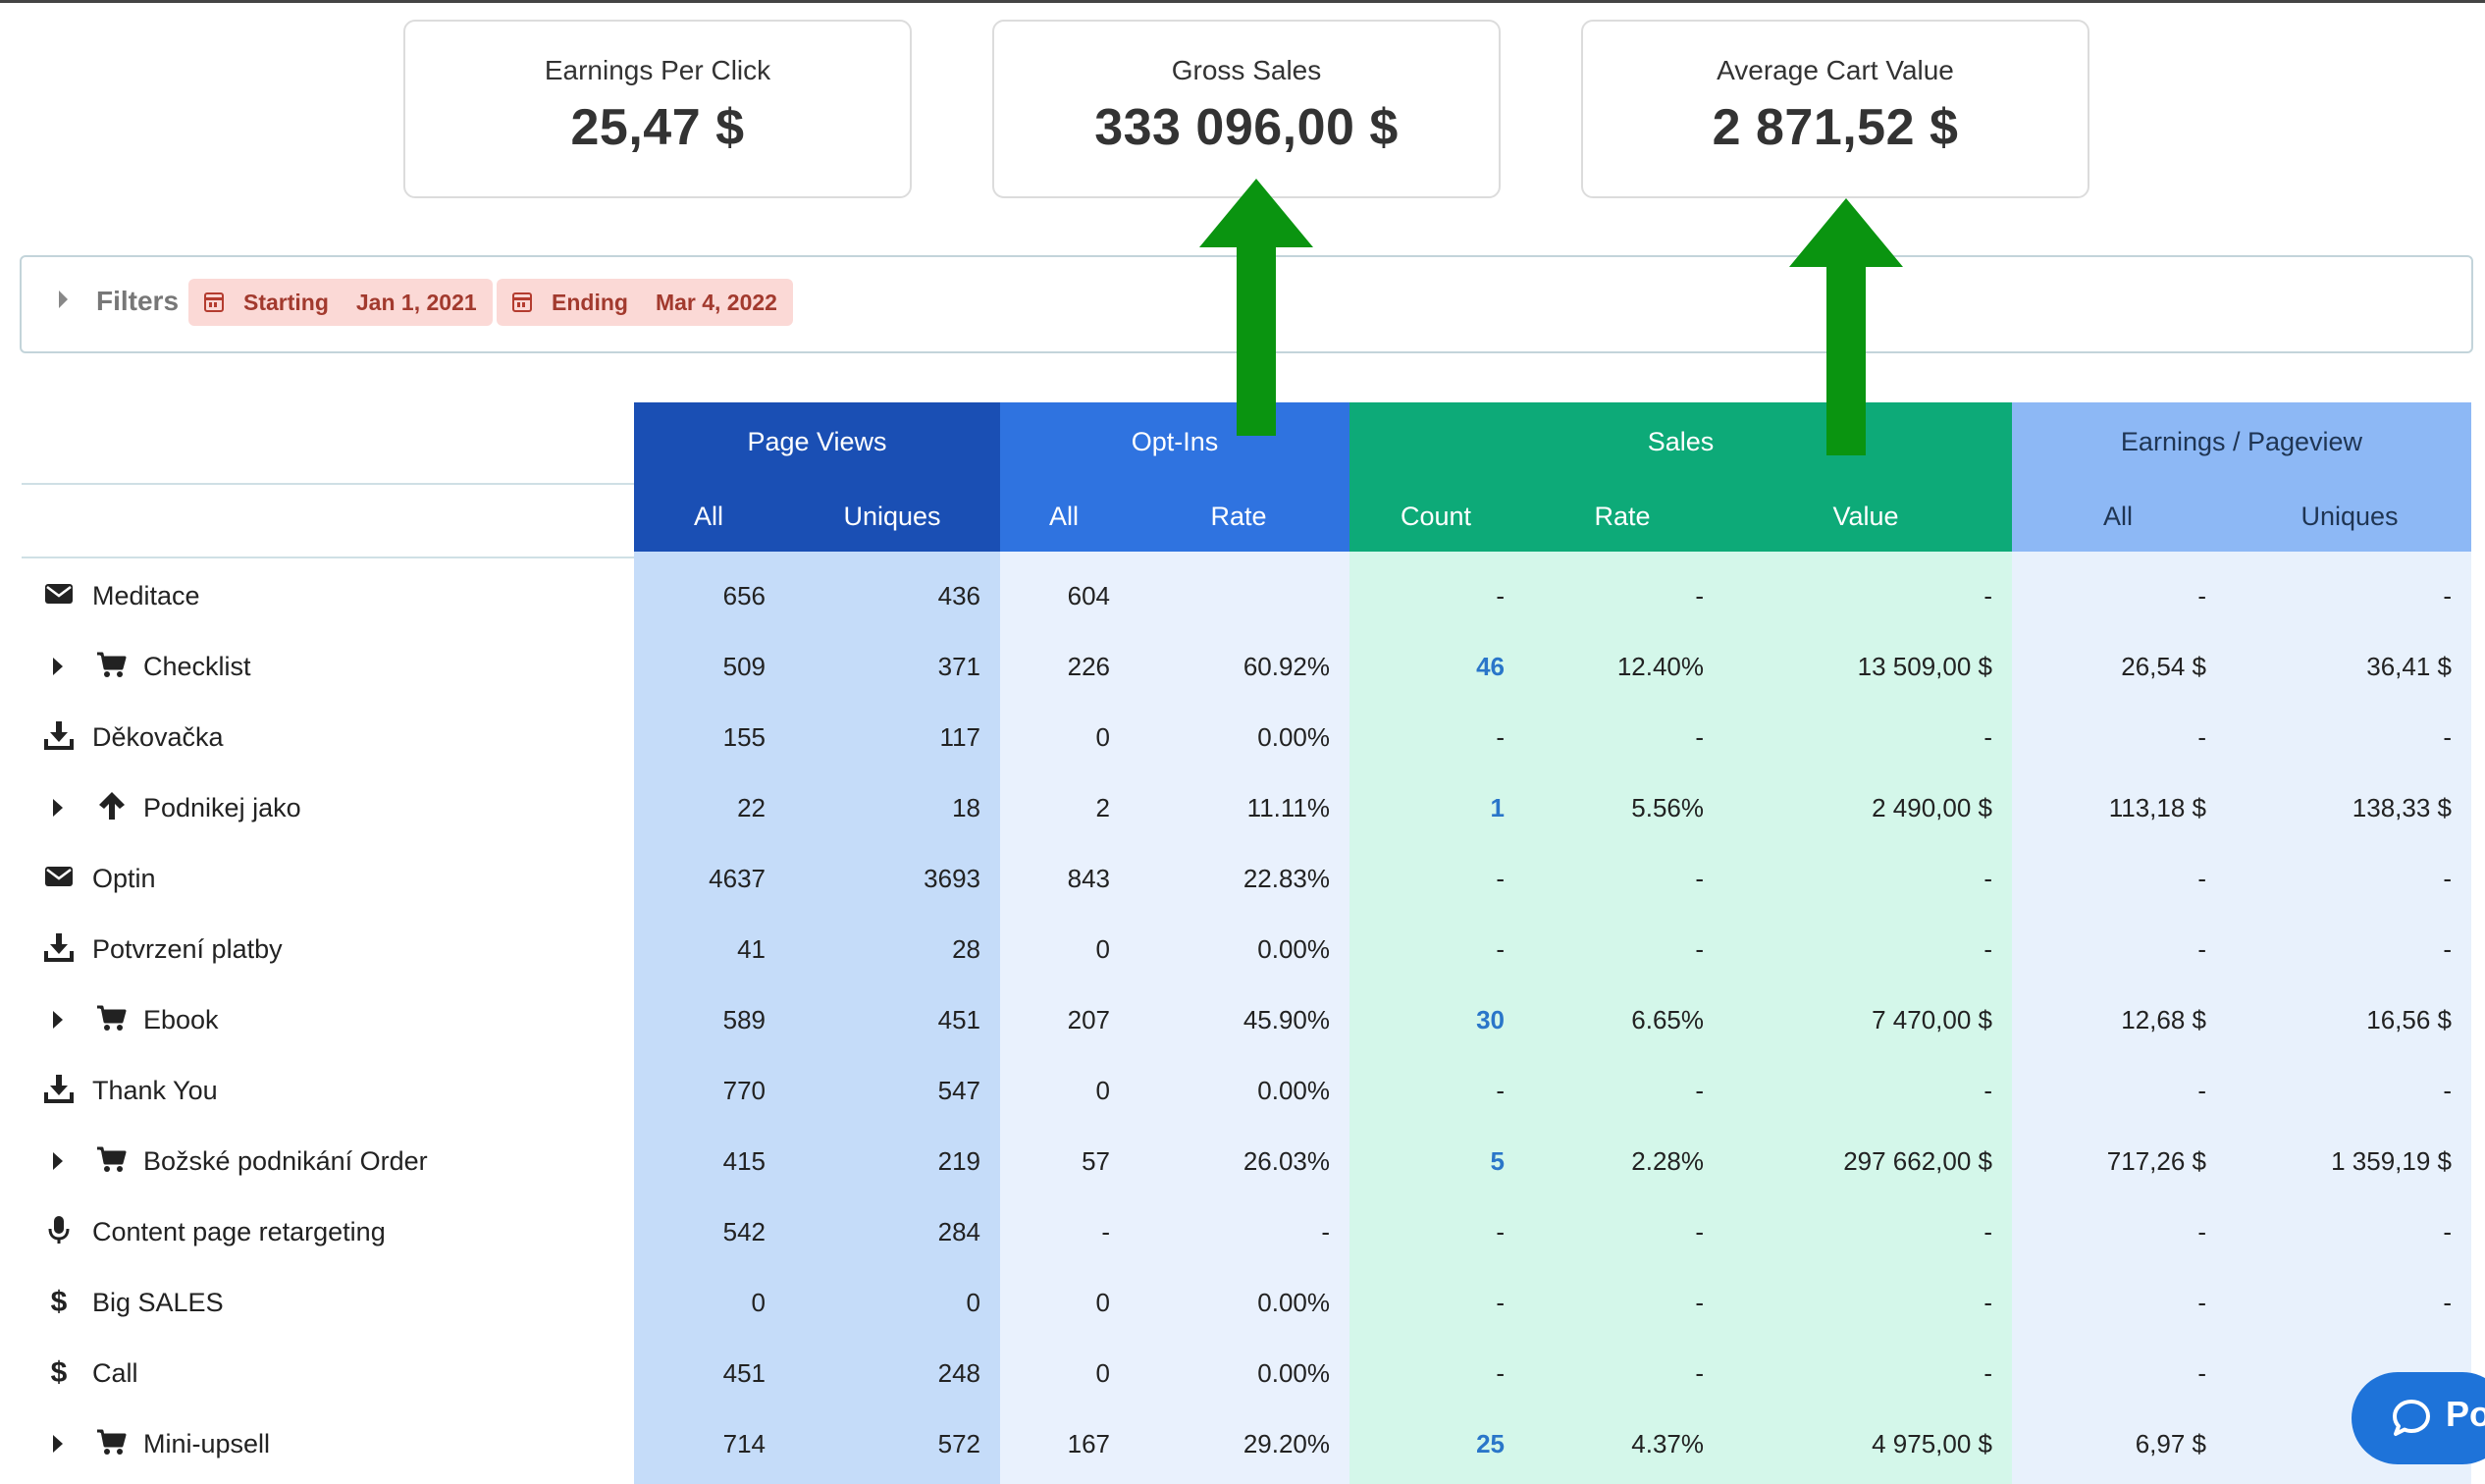 The width and height of the screenshot is (2485, 1484). I want to click on col-sales-count: Count, so click(1436, 516).